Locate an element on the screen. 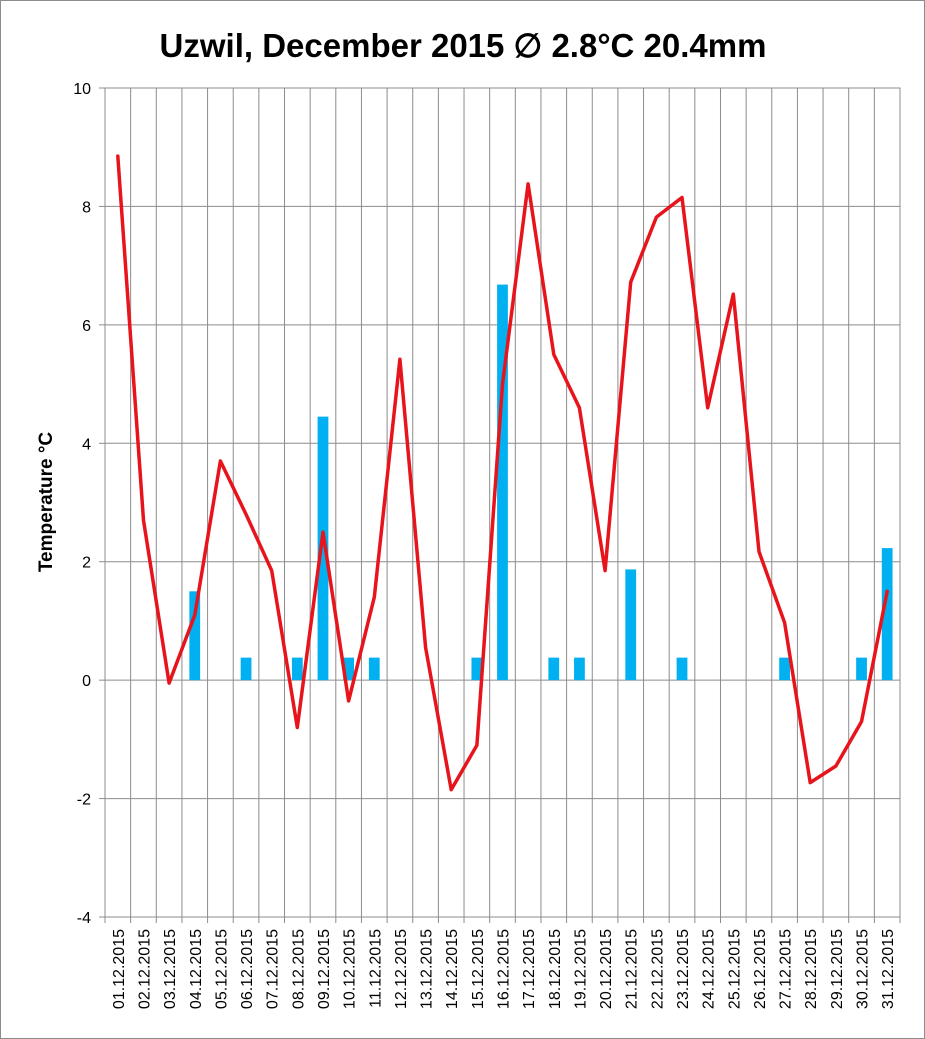 The width and height of the screenshot is (925, 1039). x-tick-label: 31.12.2015 is located at coordinates (888, 969).